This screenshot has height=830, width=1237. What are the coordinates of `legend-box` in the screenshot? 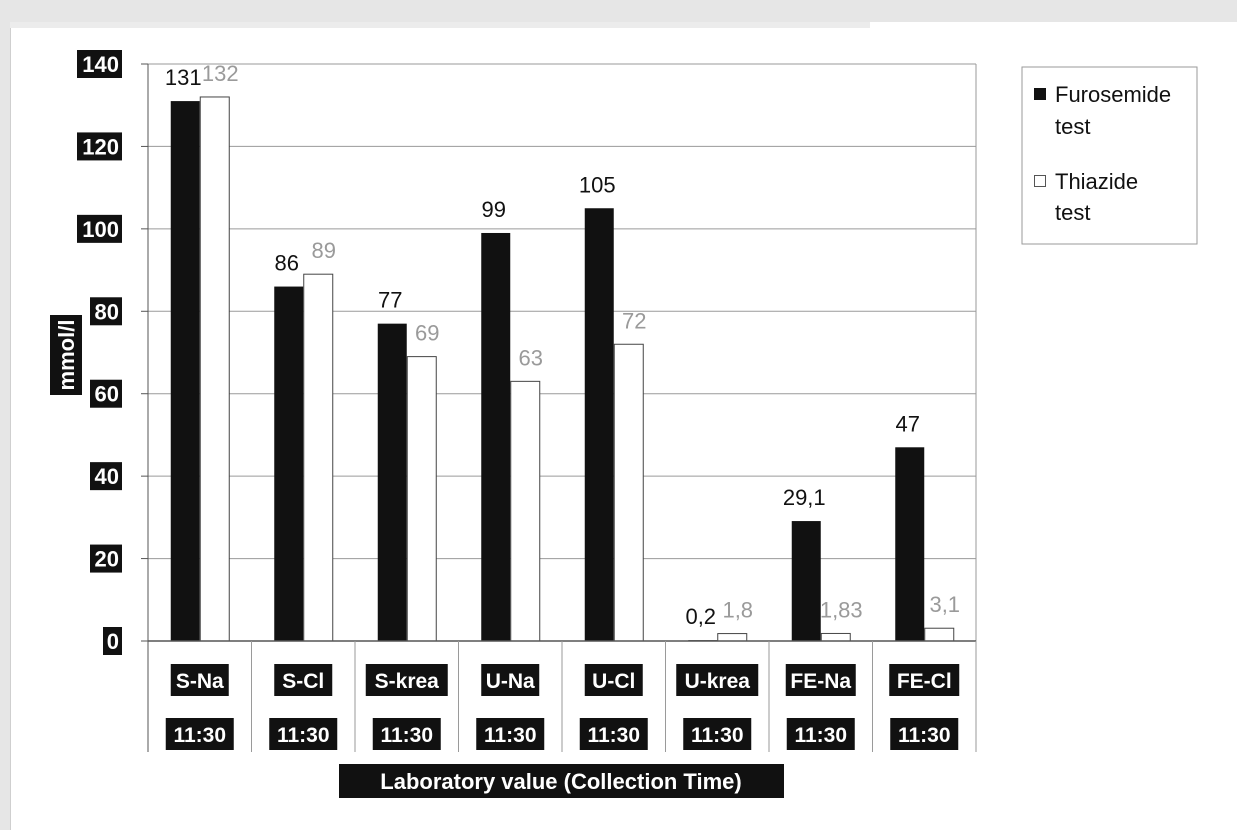 It's located at (1109, 155).